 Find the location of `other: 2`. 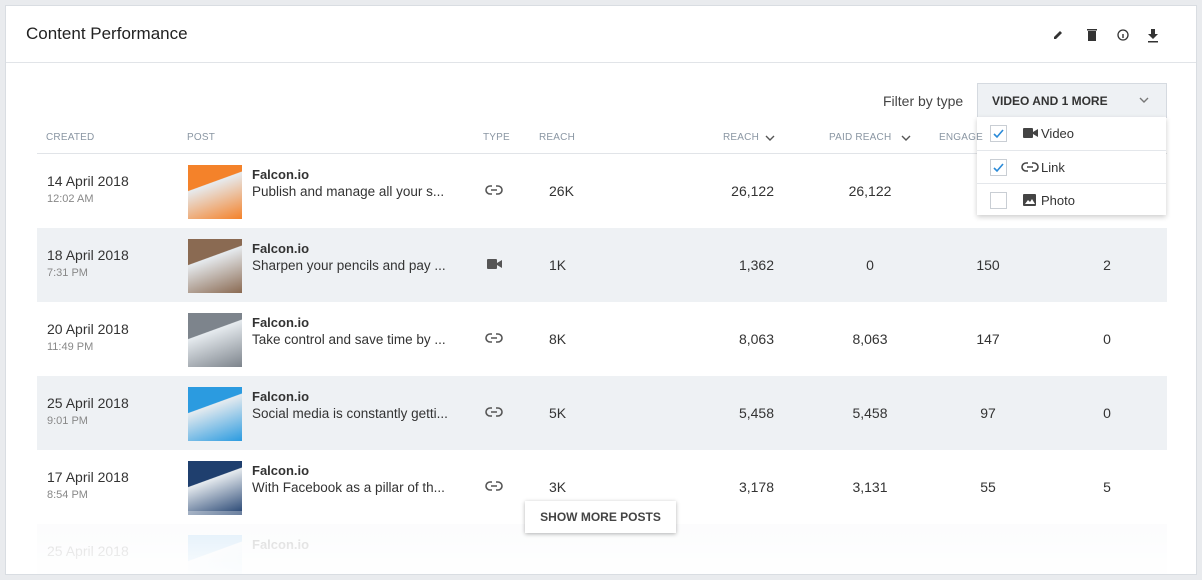

other: 2 is located at coordinates (1107, 265).